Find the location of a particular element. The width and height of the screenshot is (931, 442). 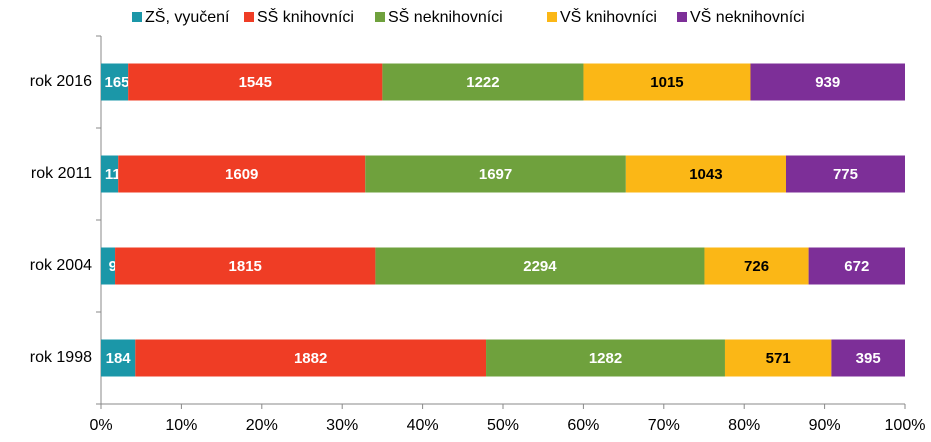

data-label: 395 is located at coordinates (868, 358).